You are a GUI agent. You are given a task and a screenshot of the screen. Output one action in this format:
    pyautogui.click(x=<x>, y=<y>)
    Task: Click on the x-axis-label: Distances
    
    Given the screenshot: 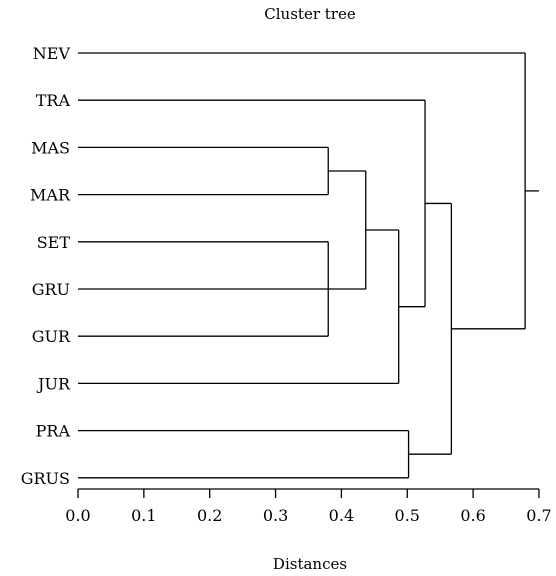 What is the action you would take?
    pyautogui.click(x=310, y=564)
    